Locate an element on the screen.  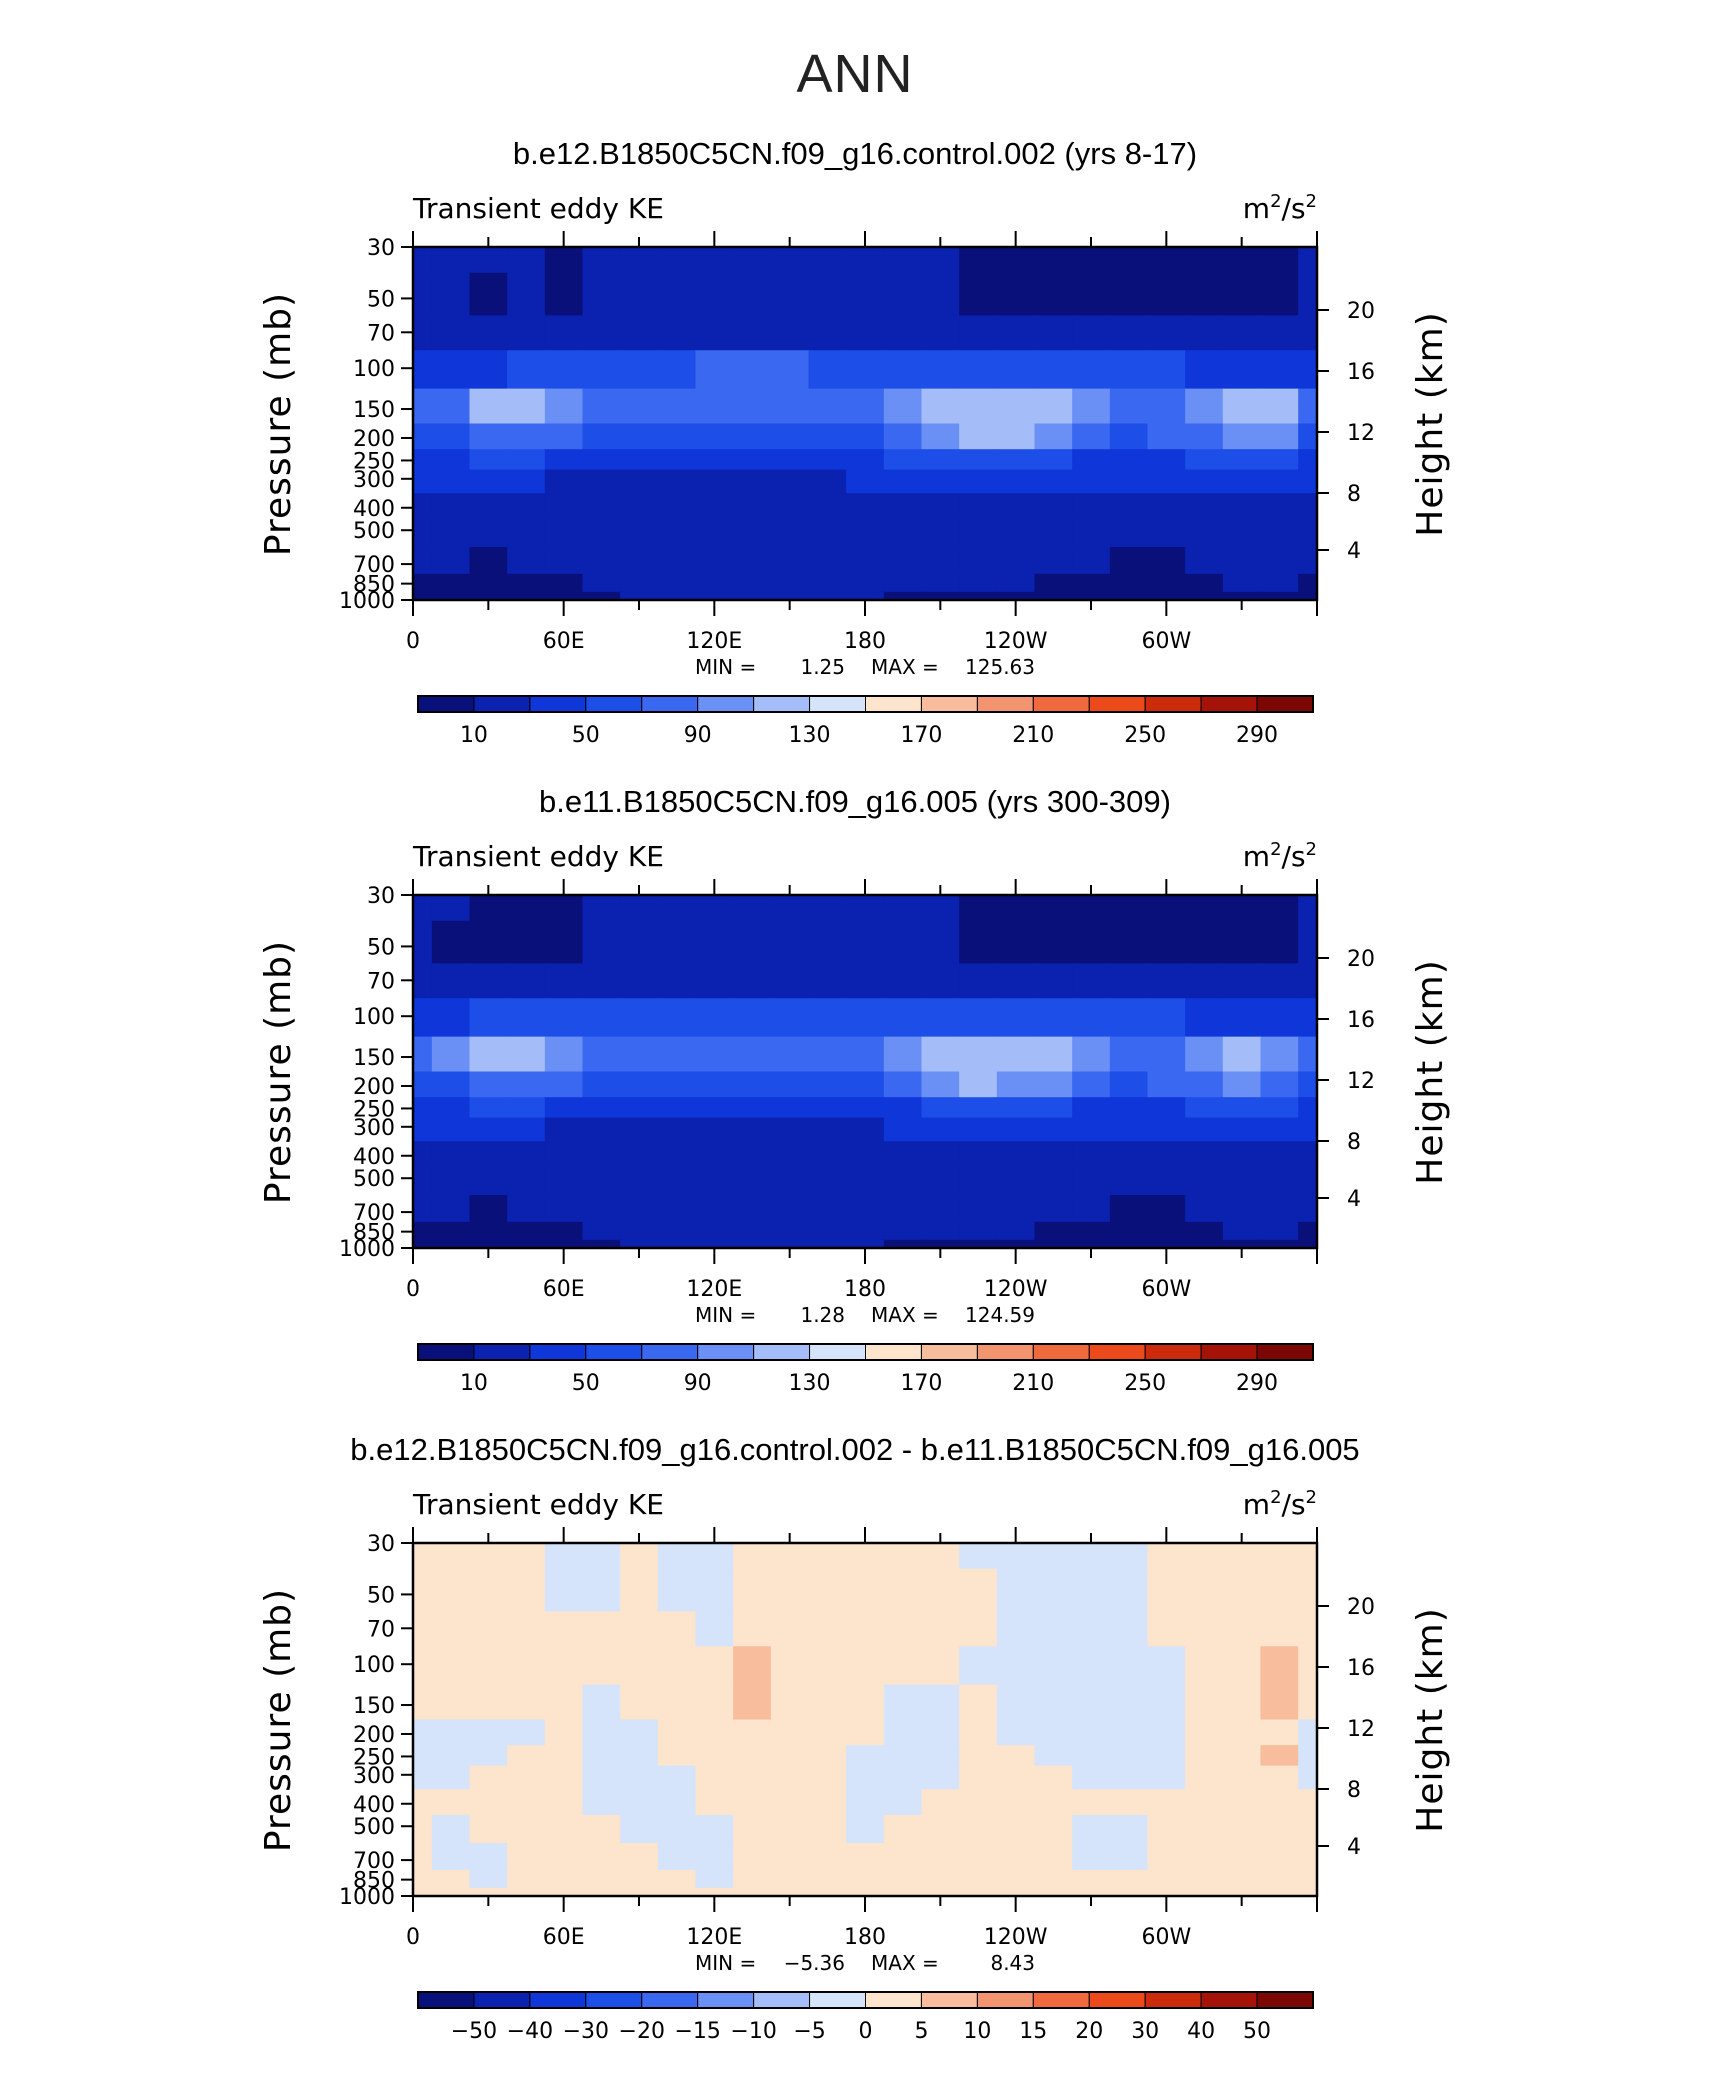
x-tick-label: 180 is located at coordinates (865, 1937).